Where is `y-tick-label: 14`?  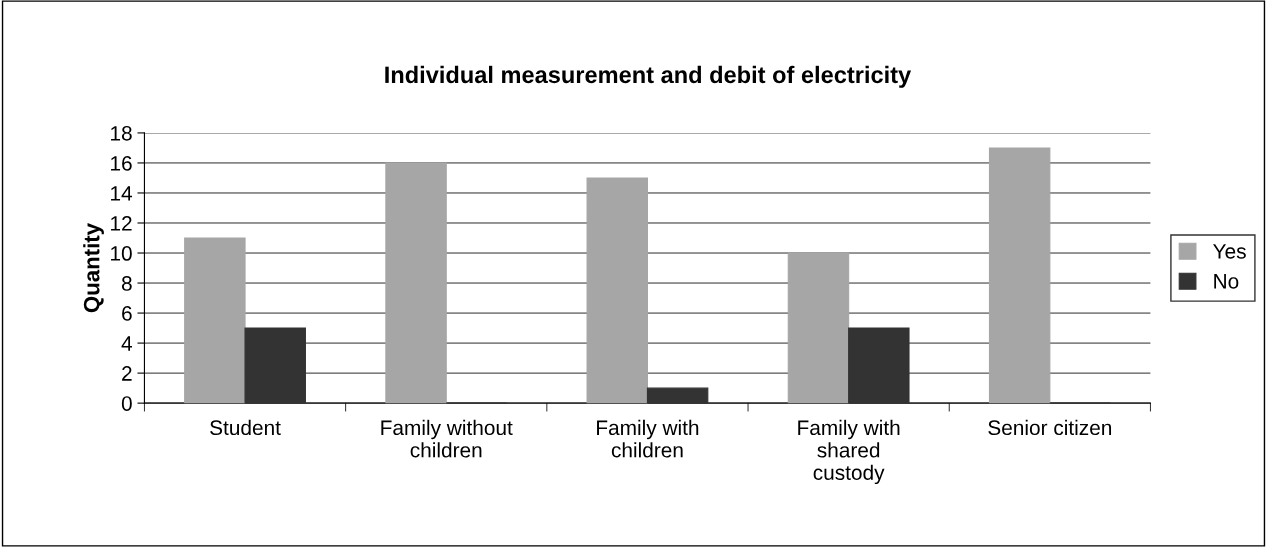
y-tick-label: 14 is located at coordinates (122, 193).